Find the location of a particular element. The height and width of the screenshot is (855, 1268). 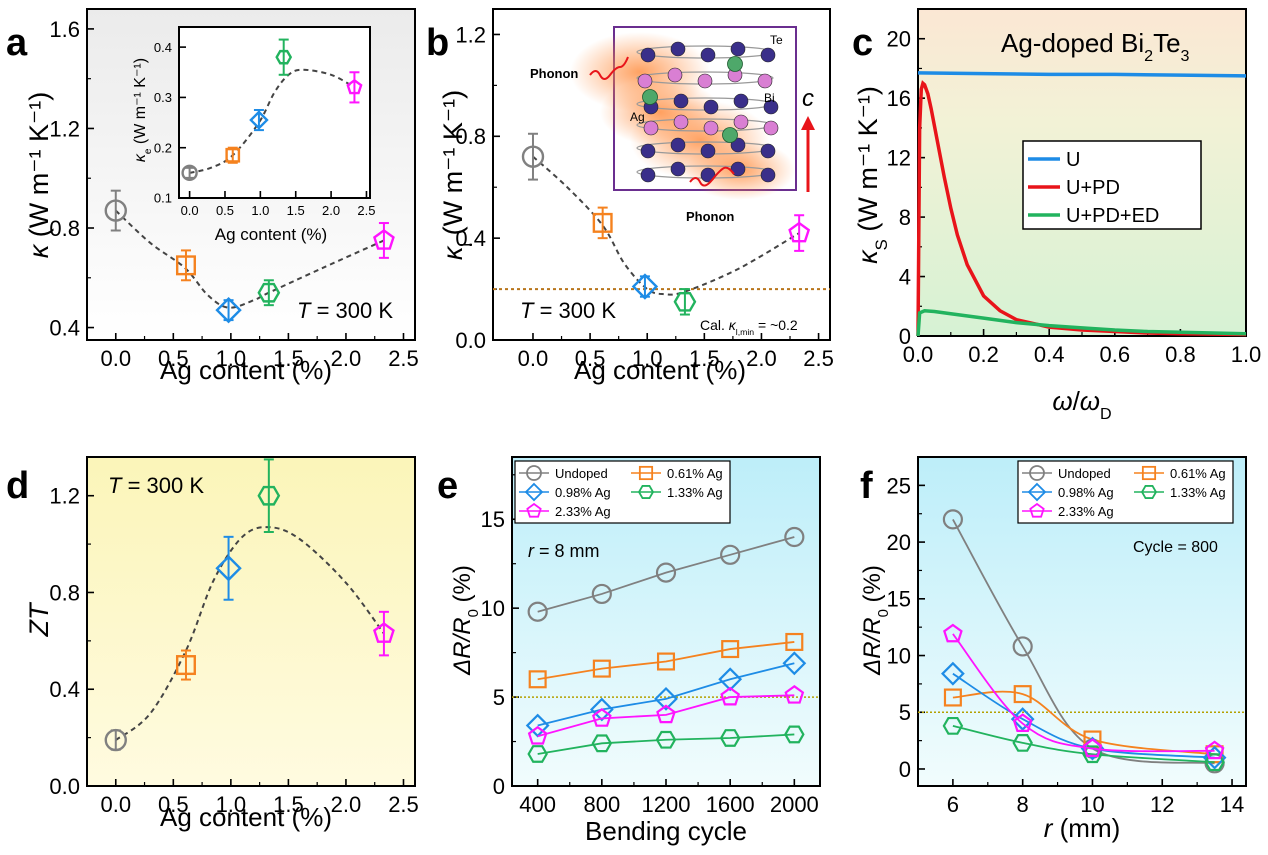

x-tick-label: 12 is located at coordinates (1162, 804).